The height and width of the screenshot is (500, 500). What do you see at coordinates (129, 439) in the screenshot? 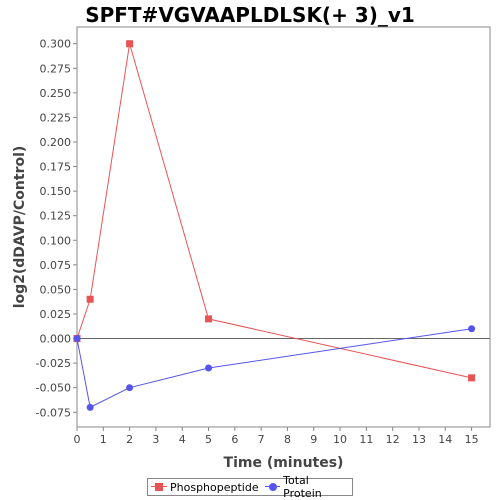
I see `x-tick-label: 2` at bounding box center [129, 439].